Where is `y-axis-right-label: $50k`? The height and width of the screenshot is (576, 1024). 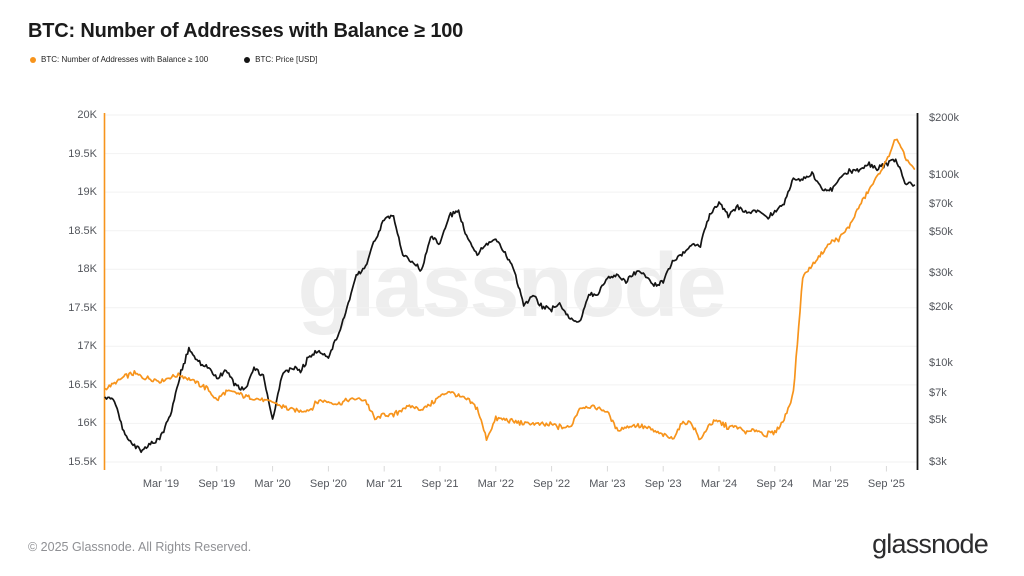
y-axis-right-label: $50k is located at coordinates (941, 231).